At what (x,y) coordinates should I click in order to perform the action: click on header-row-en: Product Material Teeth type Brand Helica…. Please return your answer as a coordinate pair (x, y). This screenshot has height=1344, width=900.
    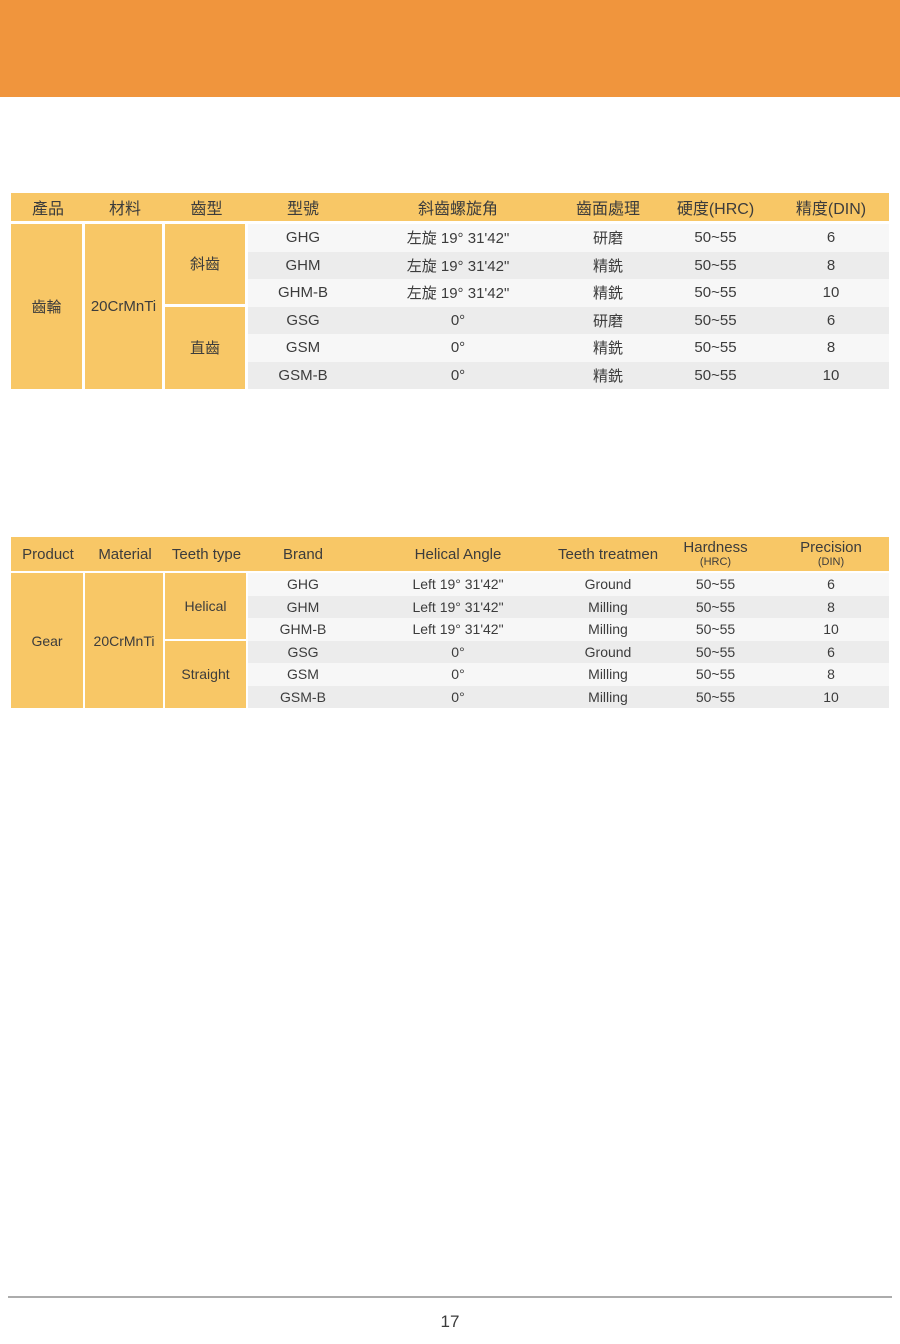
    Looking at the image, I should click on (450, 555).